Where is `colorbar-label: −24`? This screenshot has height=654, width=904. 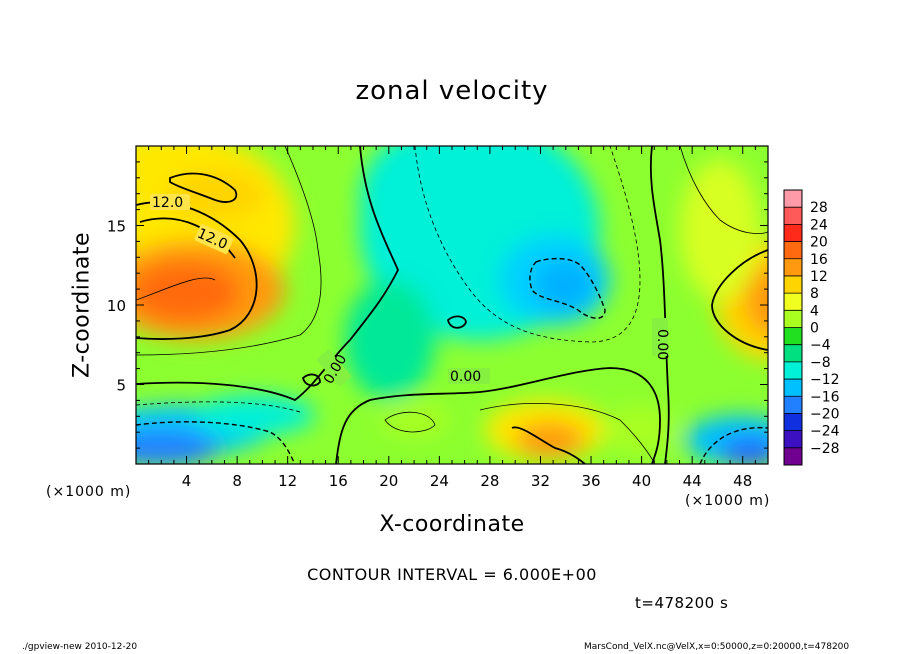 colorbar-label: −24 is located at coordinates (825, 432).